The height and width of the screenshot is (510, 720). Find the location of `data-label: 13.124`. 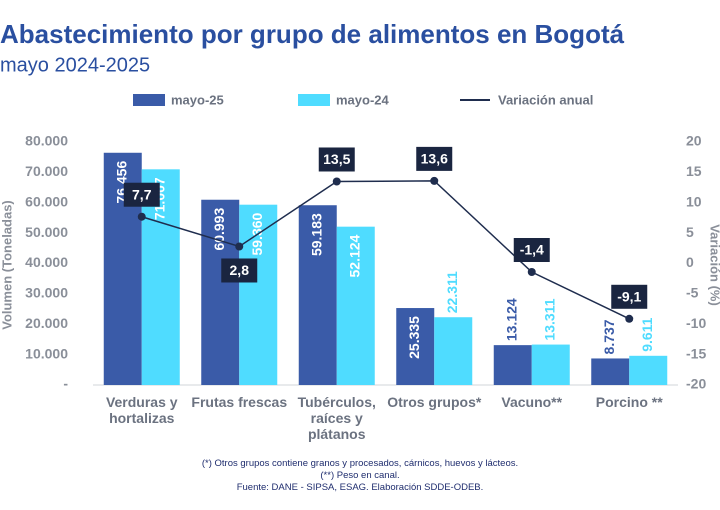

data-label: 13.124 is located at coordinates (511, 319).